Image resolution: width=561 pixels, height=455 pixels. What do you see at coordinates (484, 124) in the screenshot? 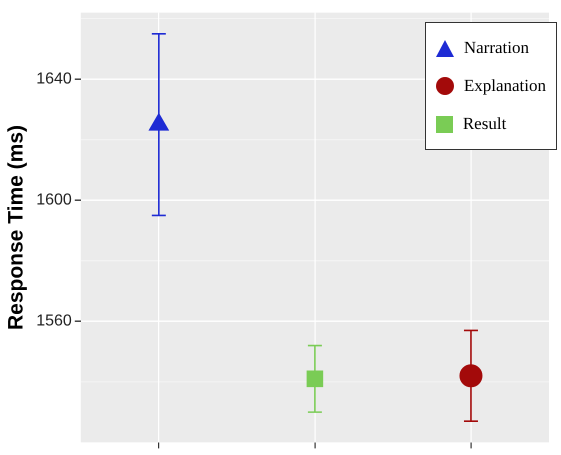
I see `legend-label: Result` at bounding box center [484, 124].